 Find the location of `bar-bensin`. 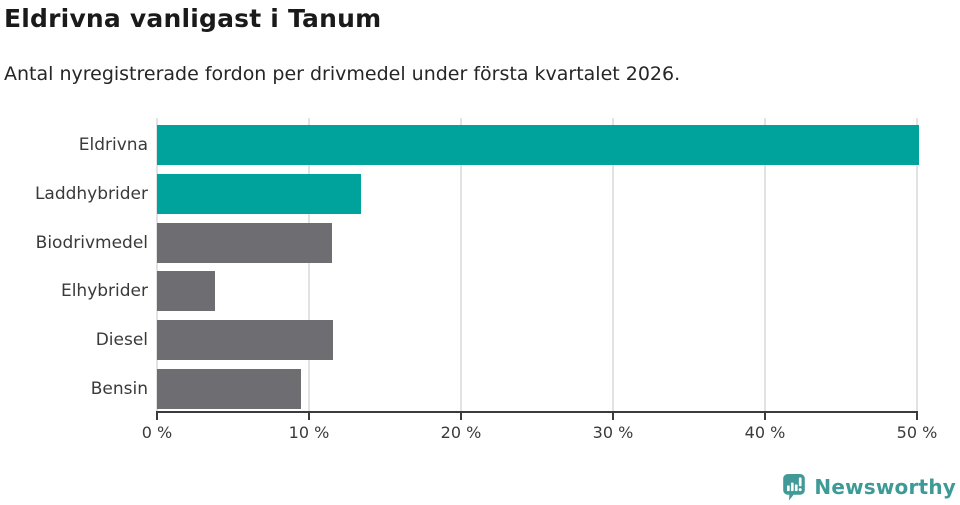

bar-bensin is located at coordinates (229, 389).